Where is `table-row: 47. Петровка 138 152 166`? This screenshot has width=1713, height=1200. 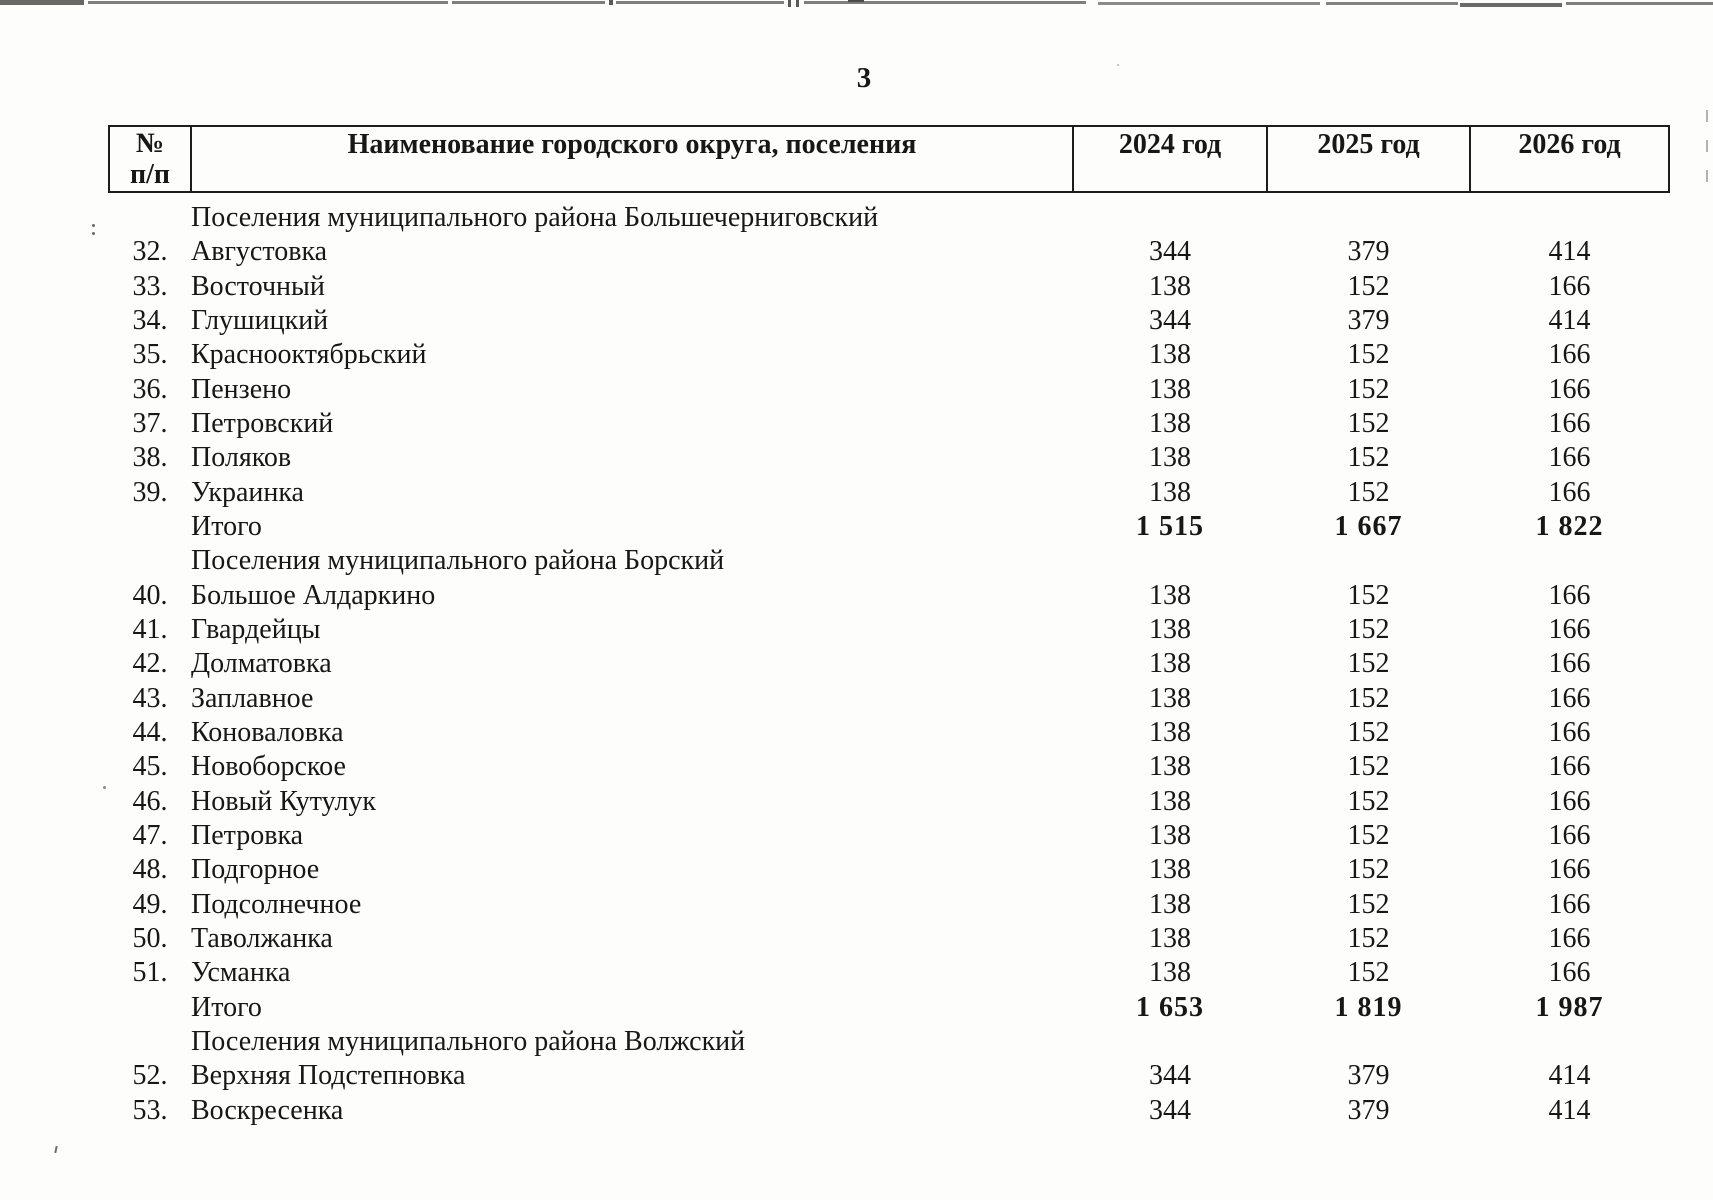
table-row: 47. Петровка 138 152 166 is located at coordinates (889, 836).